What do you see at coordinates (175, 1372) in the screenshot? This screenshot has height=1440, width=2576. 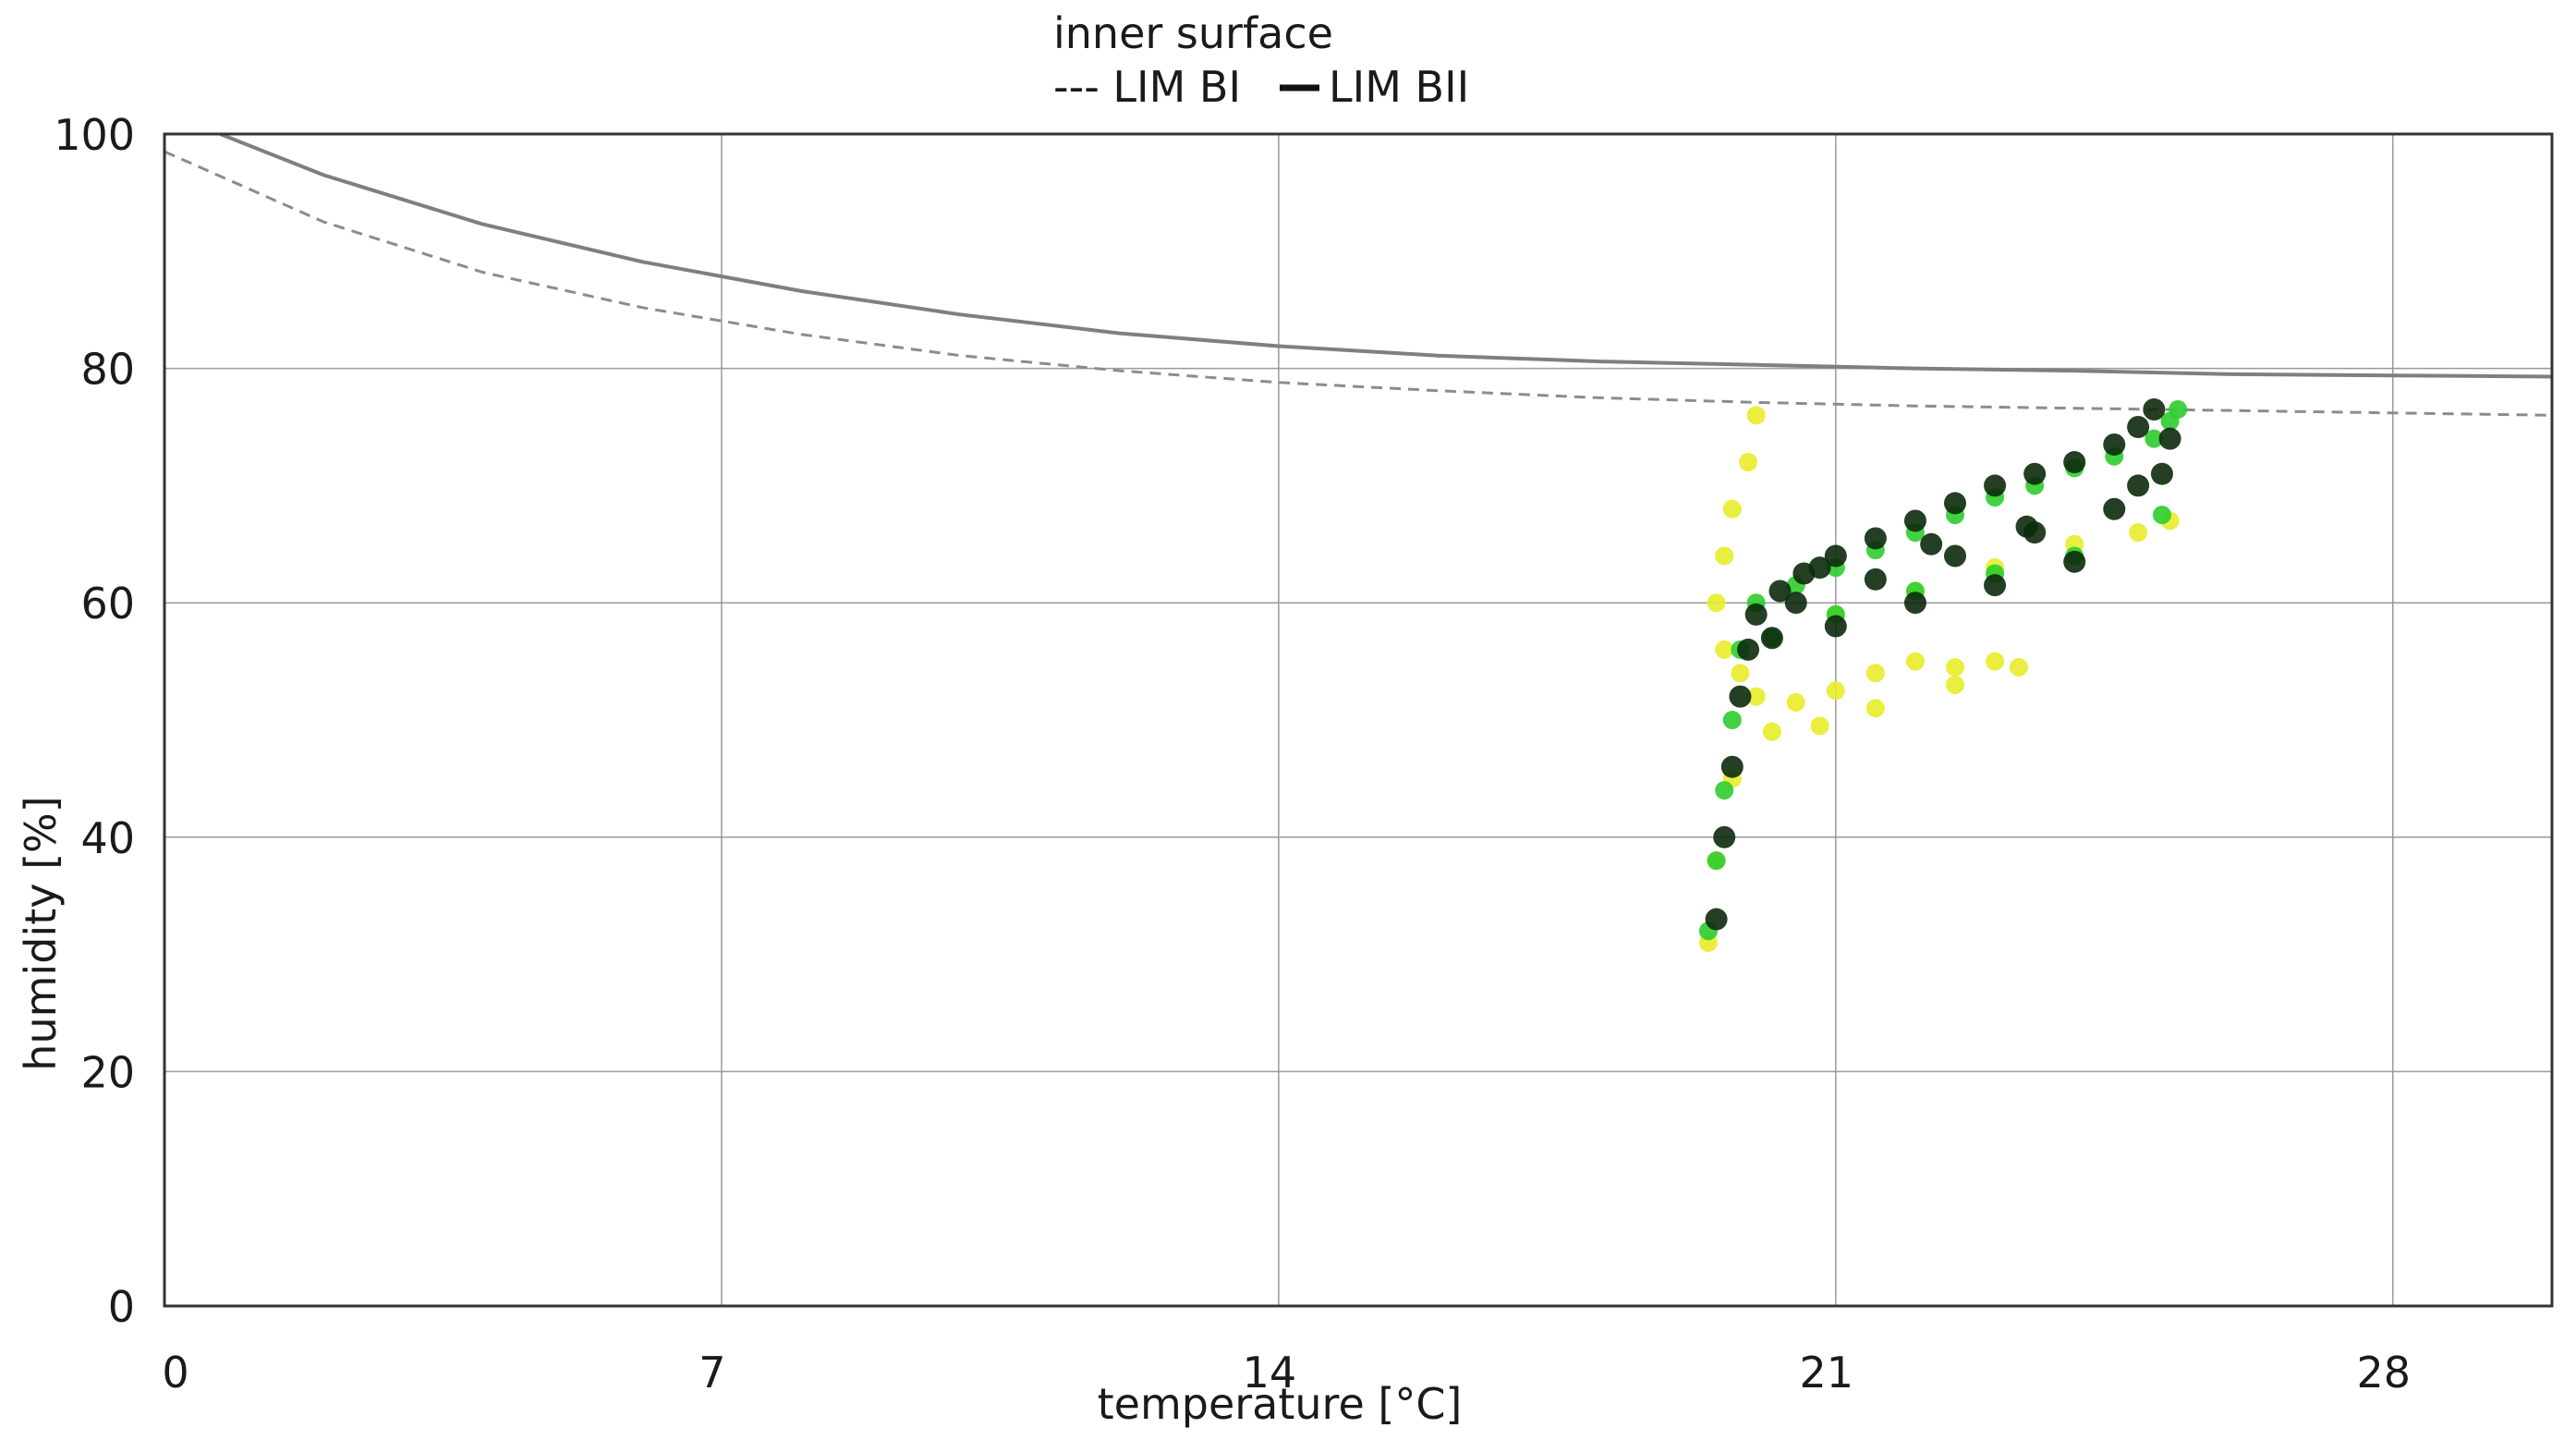 I see `x-tick-label: 0` at bounding box center [175, 1372].